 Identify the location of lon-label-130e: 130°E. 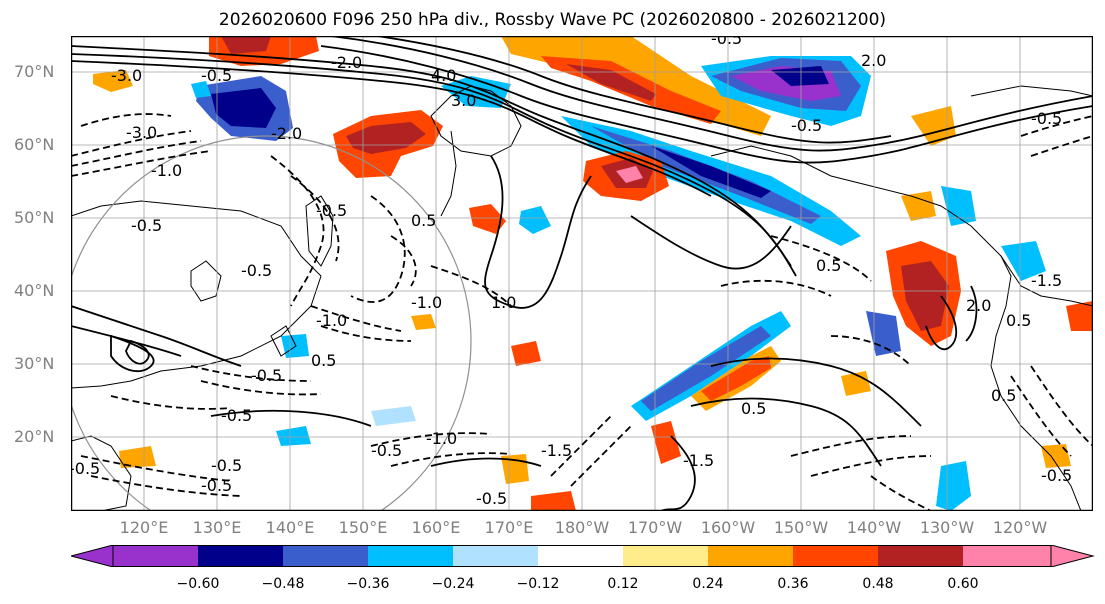
(217, 527).